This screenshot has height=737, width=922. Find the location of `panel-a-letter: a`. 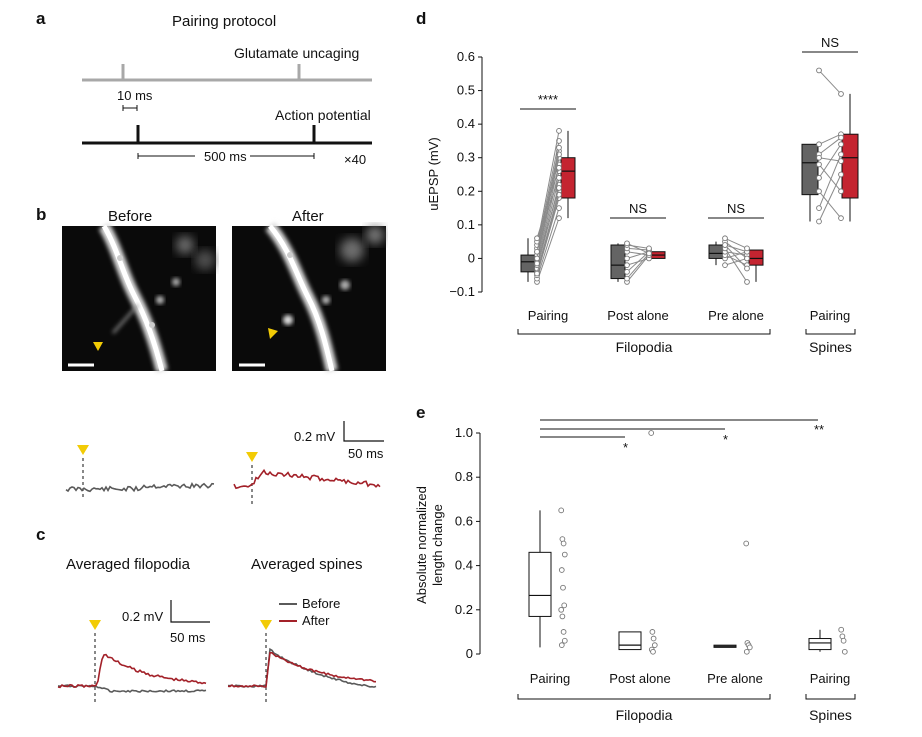

panel-a-letter: a is located at coordinates (41, 18).